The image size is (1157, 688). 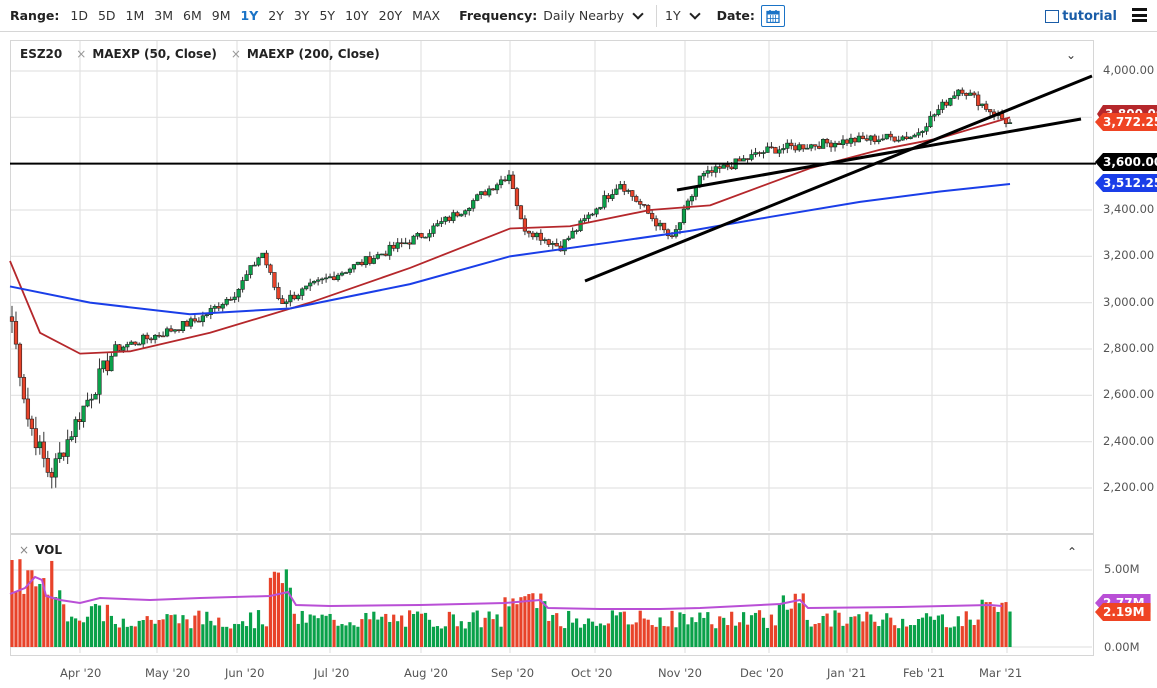 What do you see at coordinates (106, 15) in the screenshot?
I see `range-button-5d: 5D` at bounding box center [106, 15].